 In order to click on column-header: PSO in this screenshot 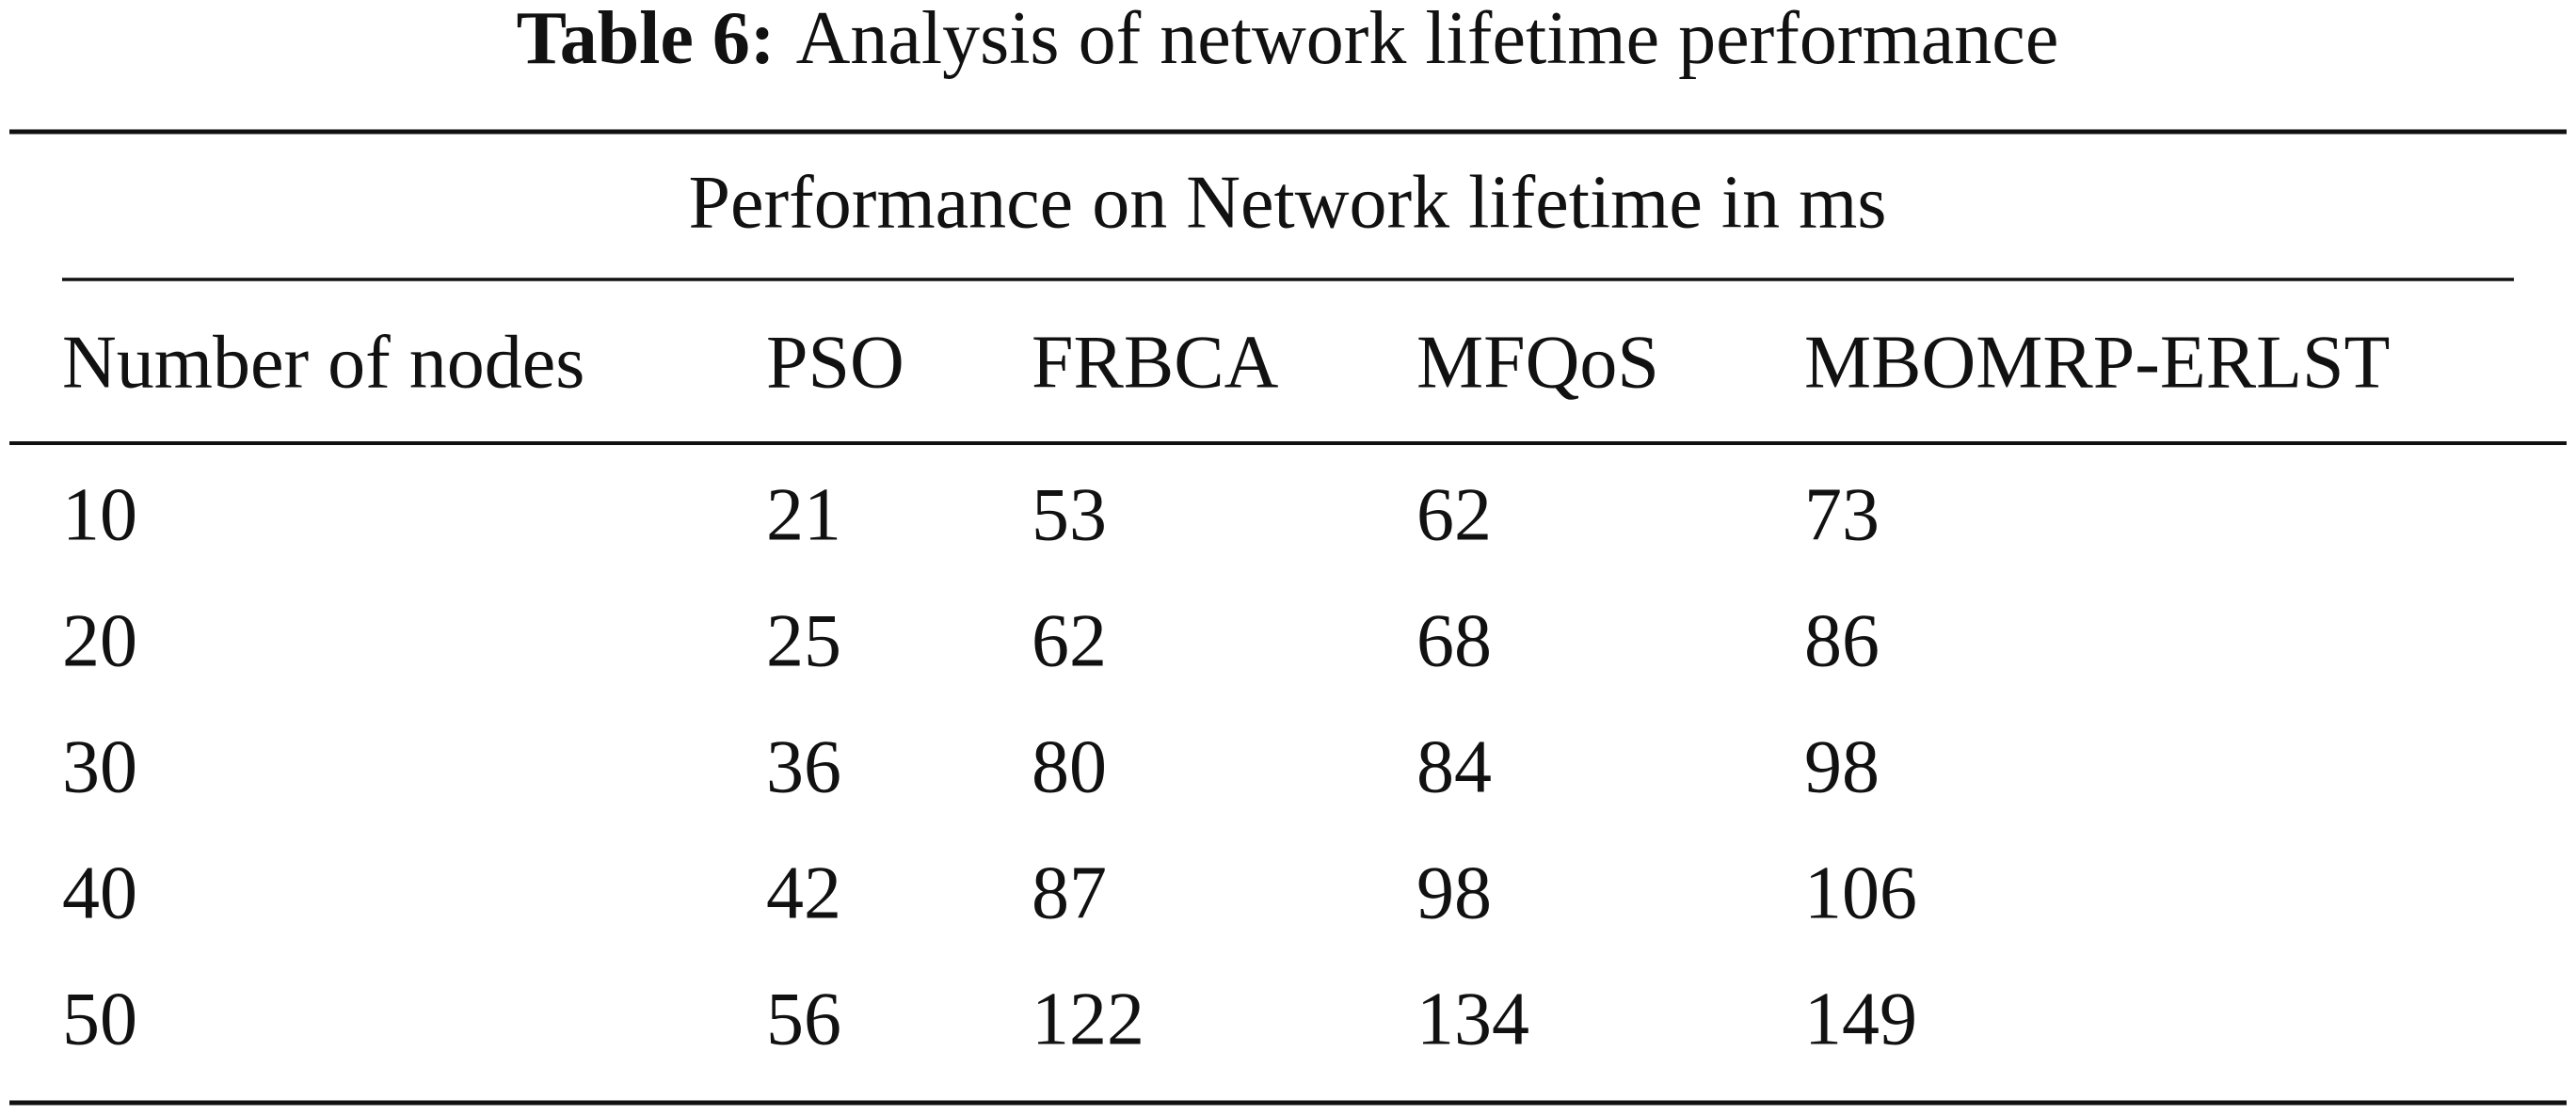, I will do `click(835, 362)`.